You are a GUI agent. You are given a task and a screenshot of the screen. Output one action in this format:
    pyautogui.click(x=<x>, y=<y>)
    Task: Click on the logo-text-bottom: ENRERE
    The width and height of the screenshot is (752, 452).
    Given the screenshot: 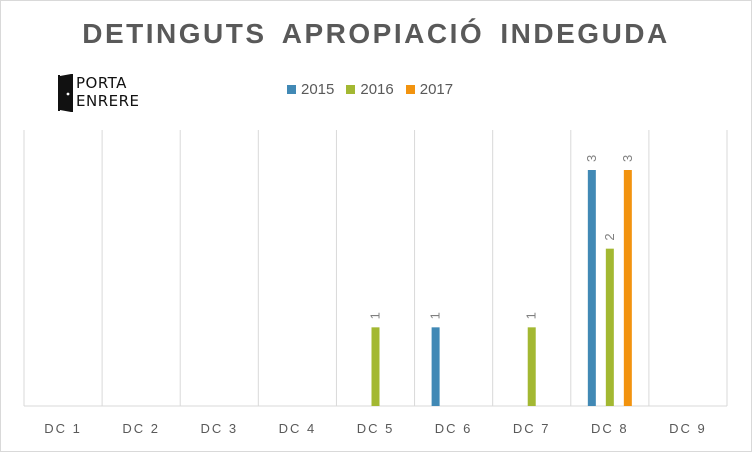 What is the action you would take?
    pyautogui.click(x=108, y=101)
    